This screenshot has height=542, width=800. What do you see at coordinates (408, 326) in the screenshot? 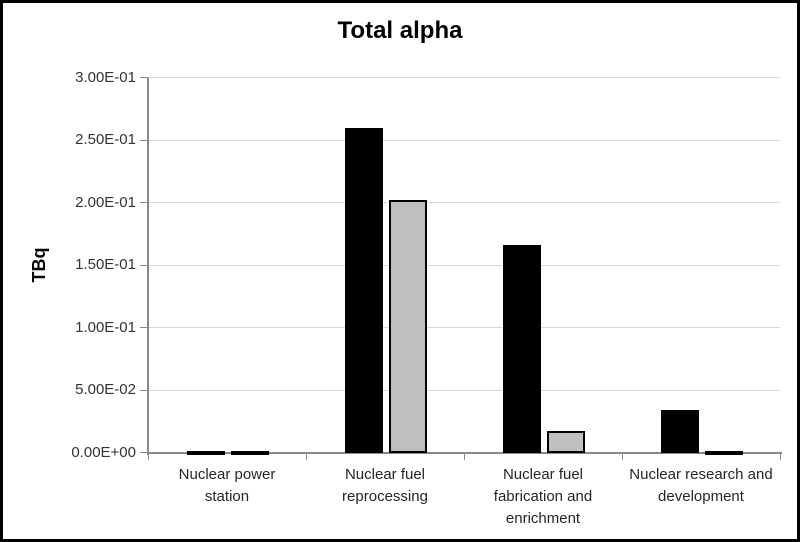
I see `bar-series-2-gray-cat2` at bounding box center [408, 326].